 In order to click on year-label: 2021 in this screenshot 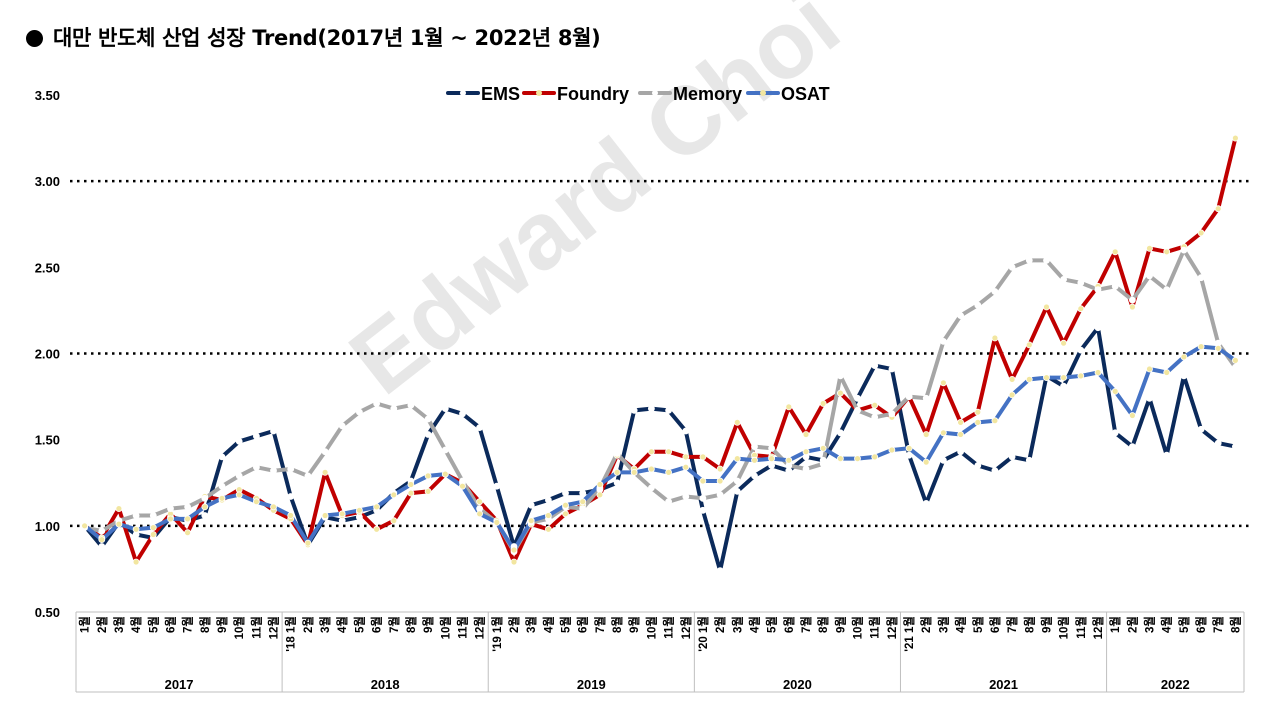, I will do `click(1003, 684)`.